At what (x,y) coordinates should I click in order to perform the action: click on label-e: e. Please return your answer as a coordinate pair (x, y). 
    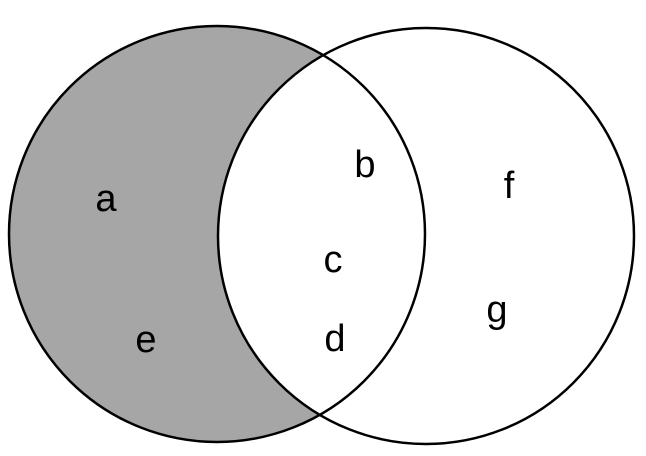
    Looking at the image, I should click on (145, 340).